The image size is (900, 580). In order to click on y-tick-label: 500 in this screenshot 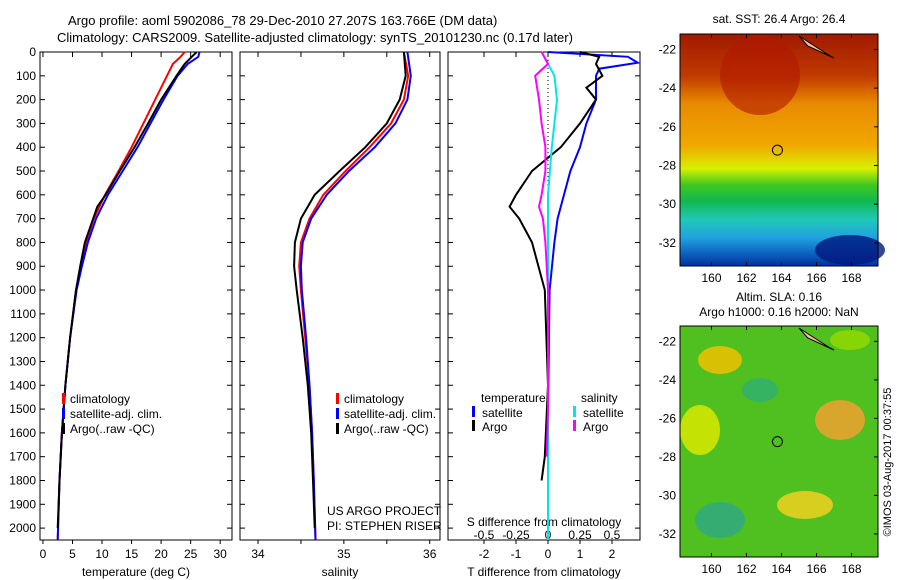, I will do `click(26, 171)`.